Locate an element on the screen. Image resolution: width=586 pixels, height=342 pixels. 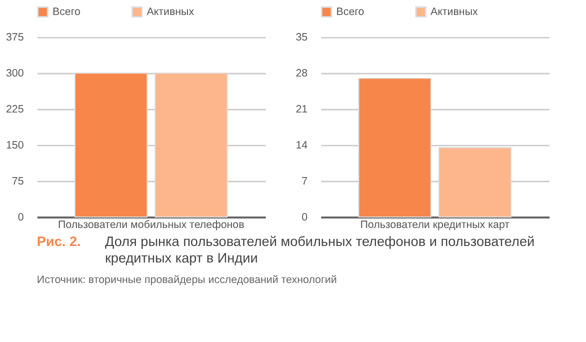
y-tick-label: 28 is located at coordinates (302, 74).